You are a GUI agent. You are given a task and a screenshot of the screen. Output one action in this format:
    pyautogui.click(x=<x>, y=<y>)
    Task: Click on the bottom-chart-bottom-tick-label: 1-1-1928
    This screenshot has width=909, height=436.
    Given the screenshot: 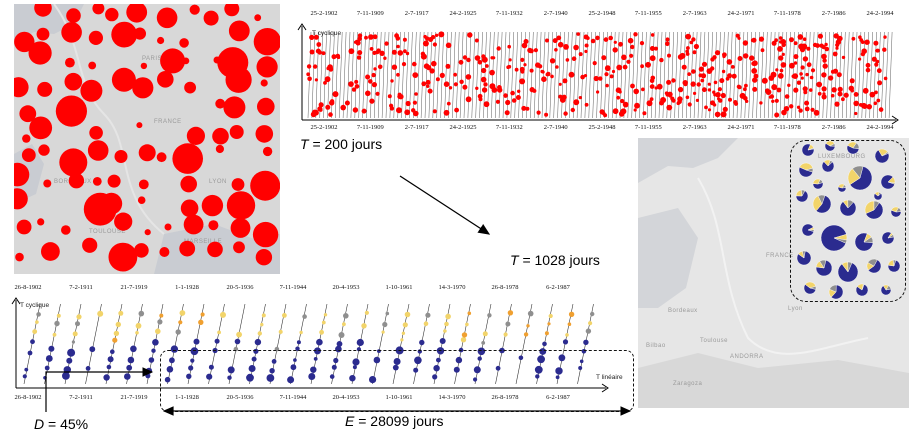 What is the action you would take?
    pyautogui.click(x=187, y=397)
    